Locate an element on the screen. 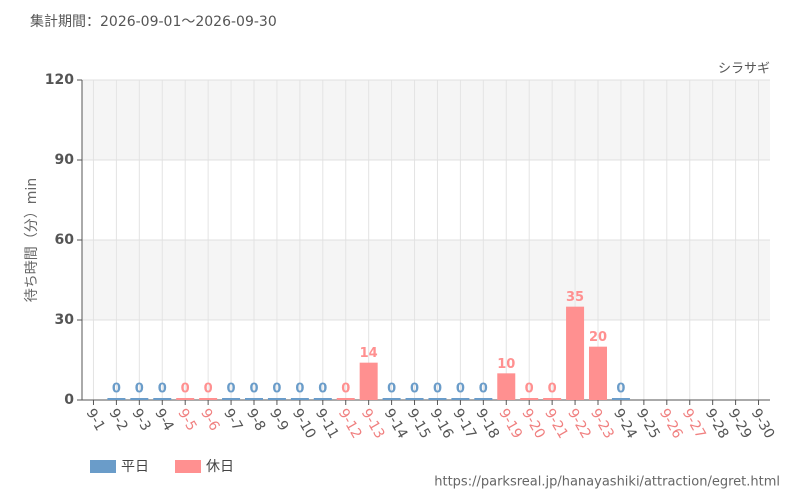  x-tick-label: 9-28 is located at coordinates (717, 424).